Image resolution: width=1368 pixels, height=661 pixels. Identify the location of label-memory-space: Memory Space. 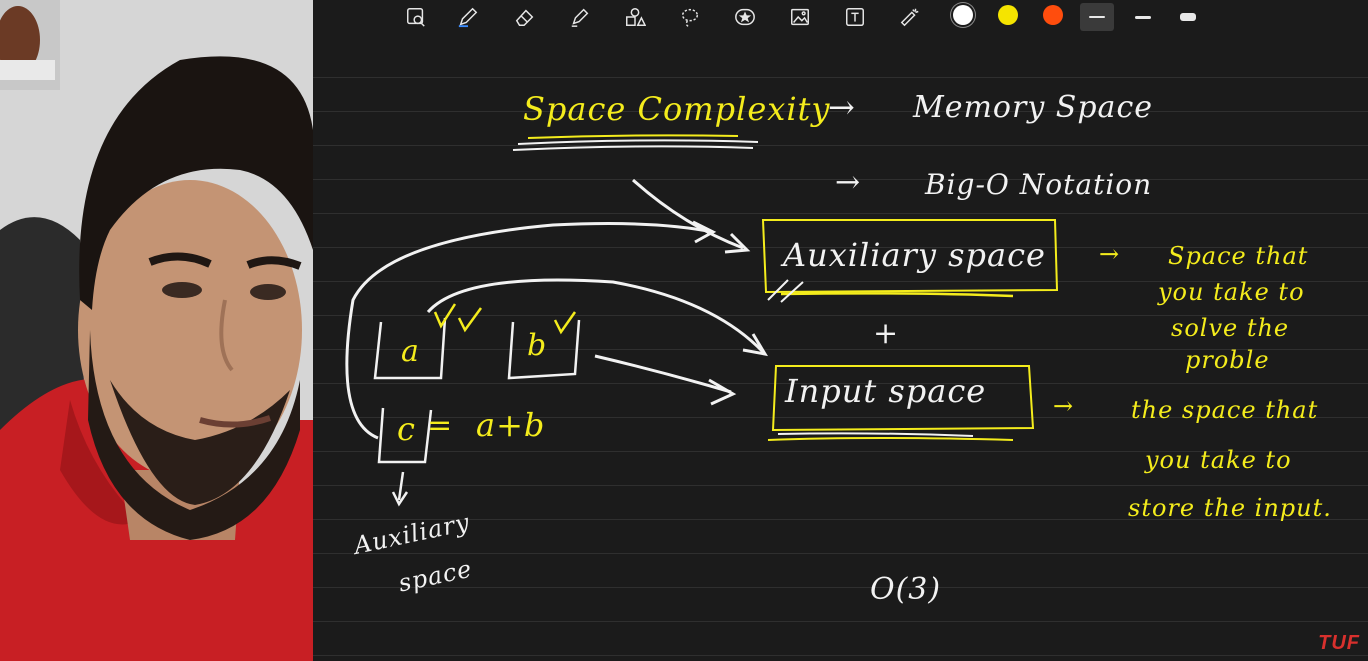
(1033, 107).